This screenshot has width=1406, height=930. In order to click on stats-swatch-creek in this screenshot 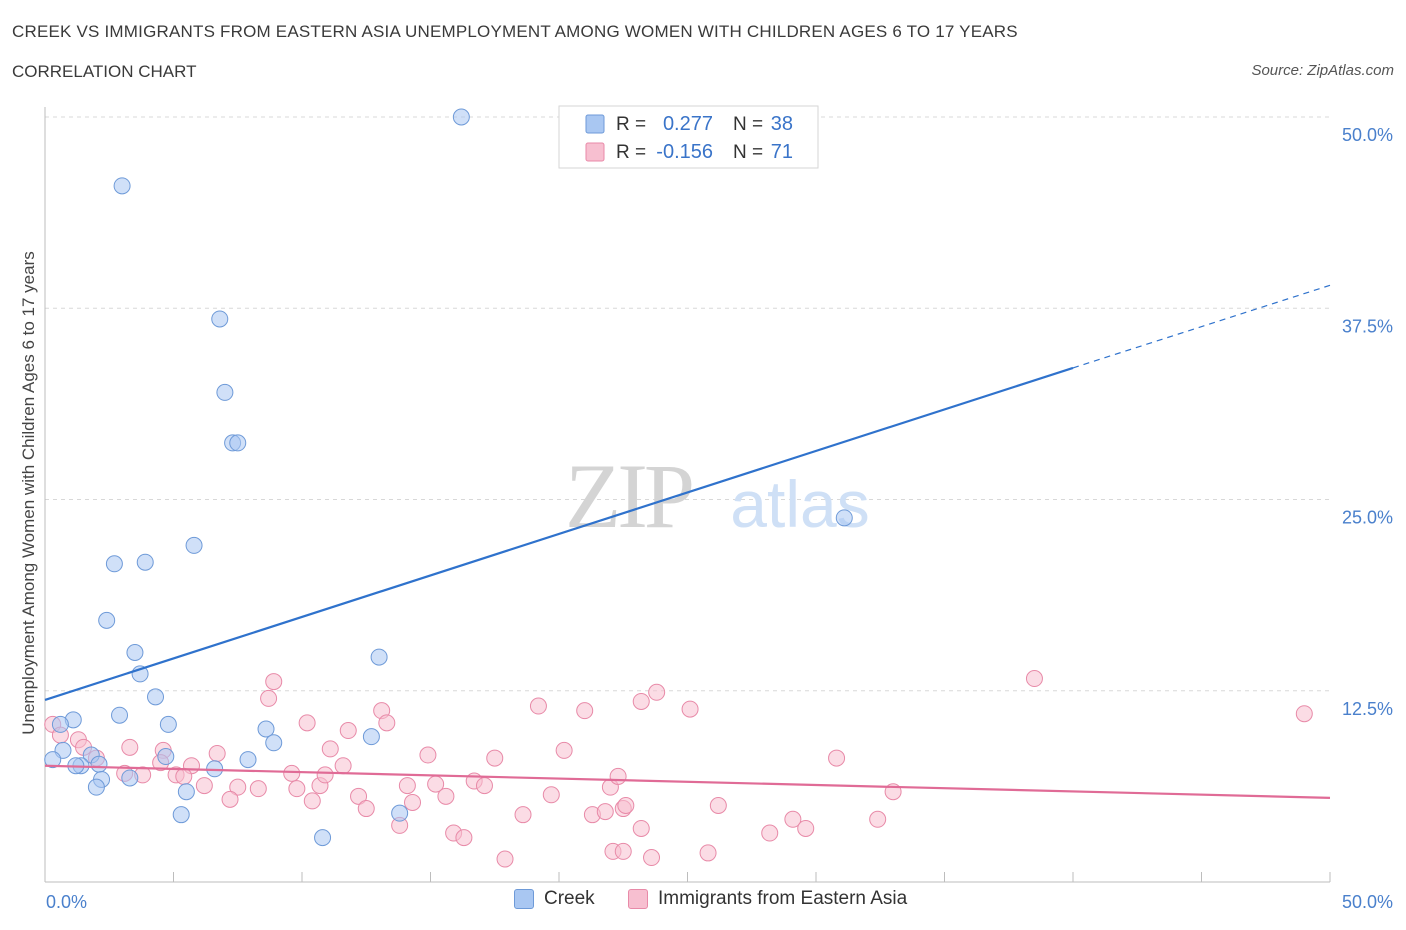, I will do `click(595, 124)`.